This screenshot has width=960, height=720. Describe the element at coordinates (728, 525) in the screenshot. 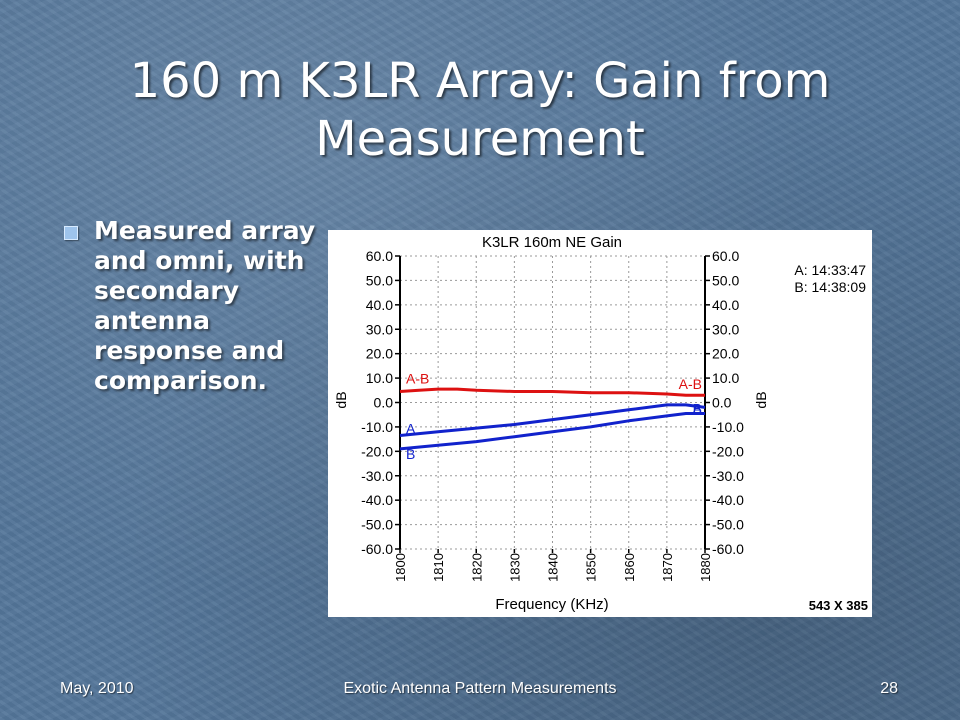

I see `y-tick-label-right: -50.0` at that location.